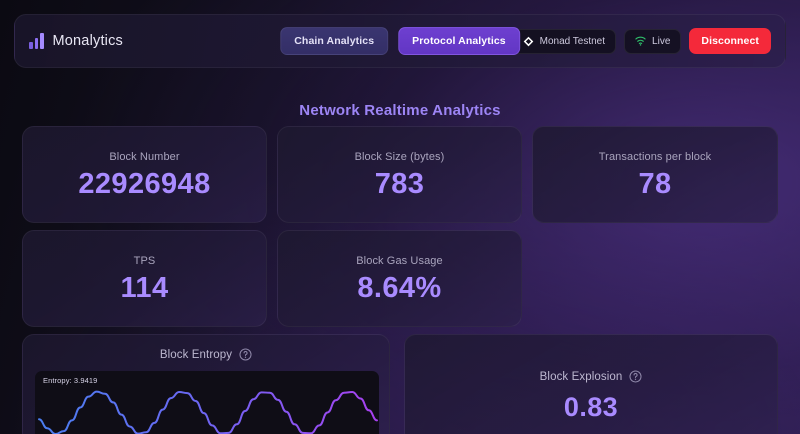 The height and width of the screenshot is (434, 800). Describe the element at coordinates (399, 156) in the screenshot. I see `stat-label: Block Size (bytes)` at that location.